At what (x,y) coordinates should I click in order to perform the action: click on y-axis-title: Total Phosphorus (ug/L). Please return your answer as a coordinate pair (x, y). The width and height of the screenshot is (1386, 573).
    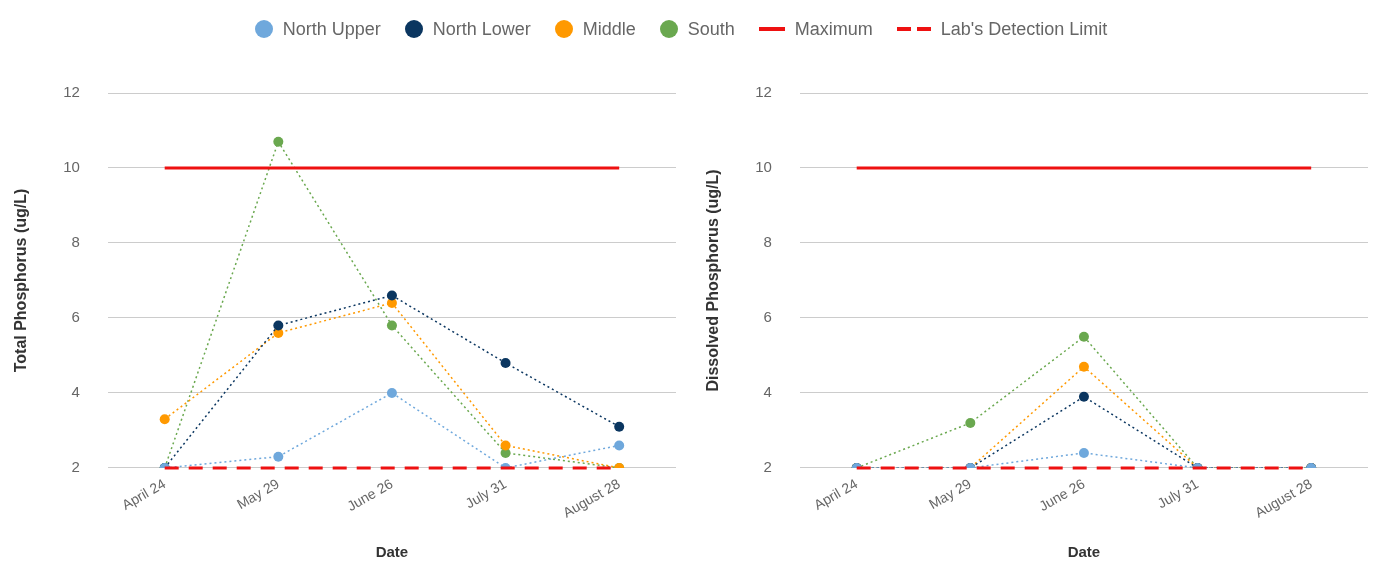
    Looking at the image, I should click on (21, 280).